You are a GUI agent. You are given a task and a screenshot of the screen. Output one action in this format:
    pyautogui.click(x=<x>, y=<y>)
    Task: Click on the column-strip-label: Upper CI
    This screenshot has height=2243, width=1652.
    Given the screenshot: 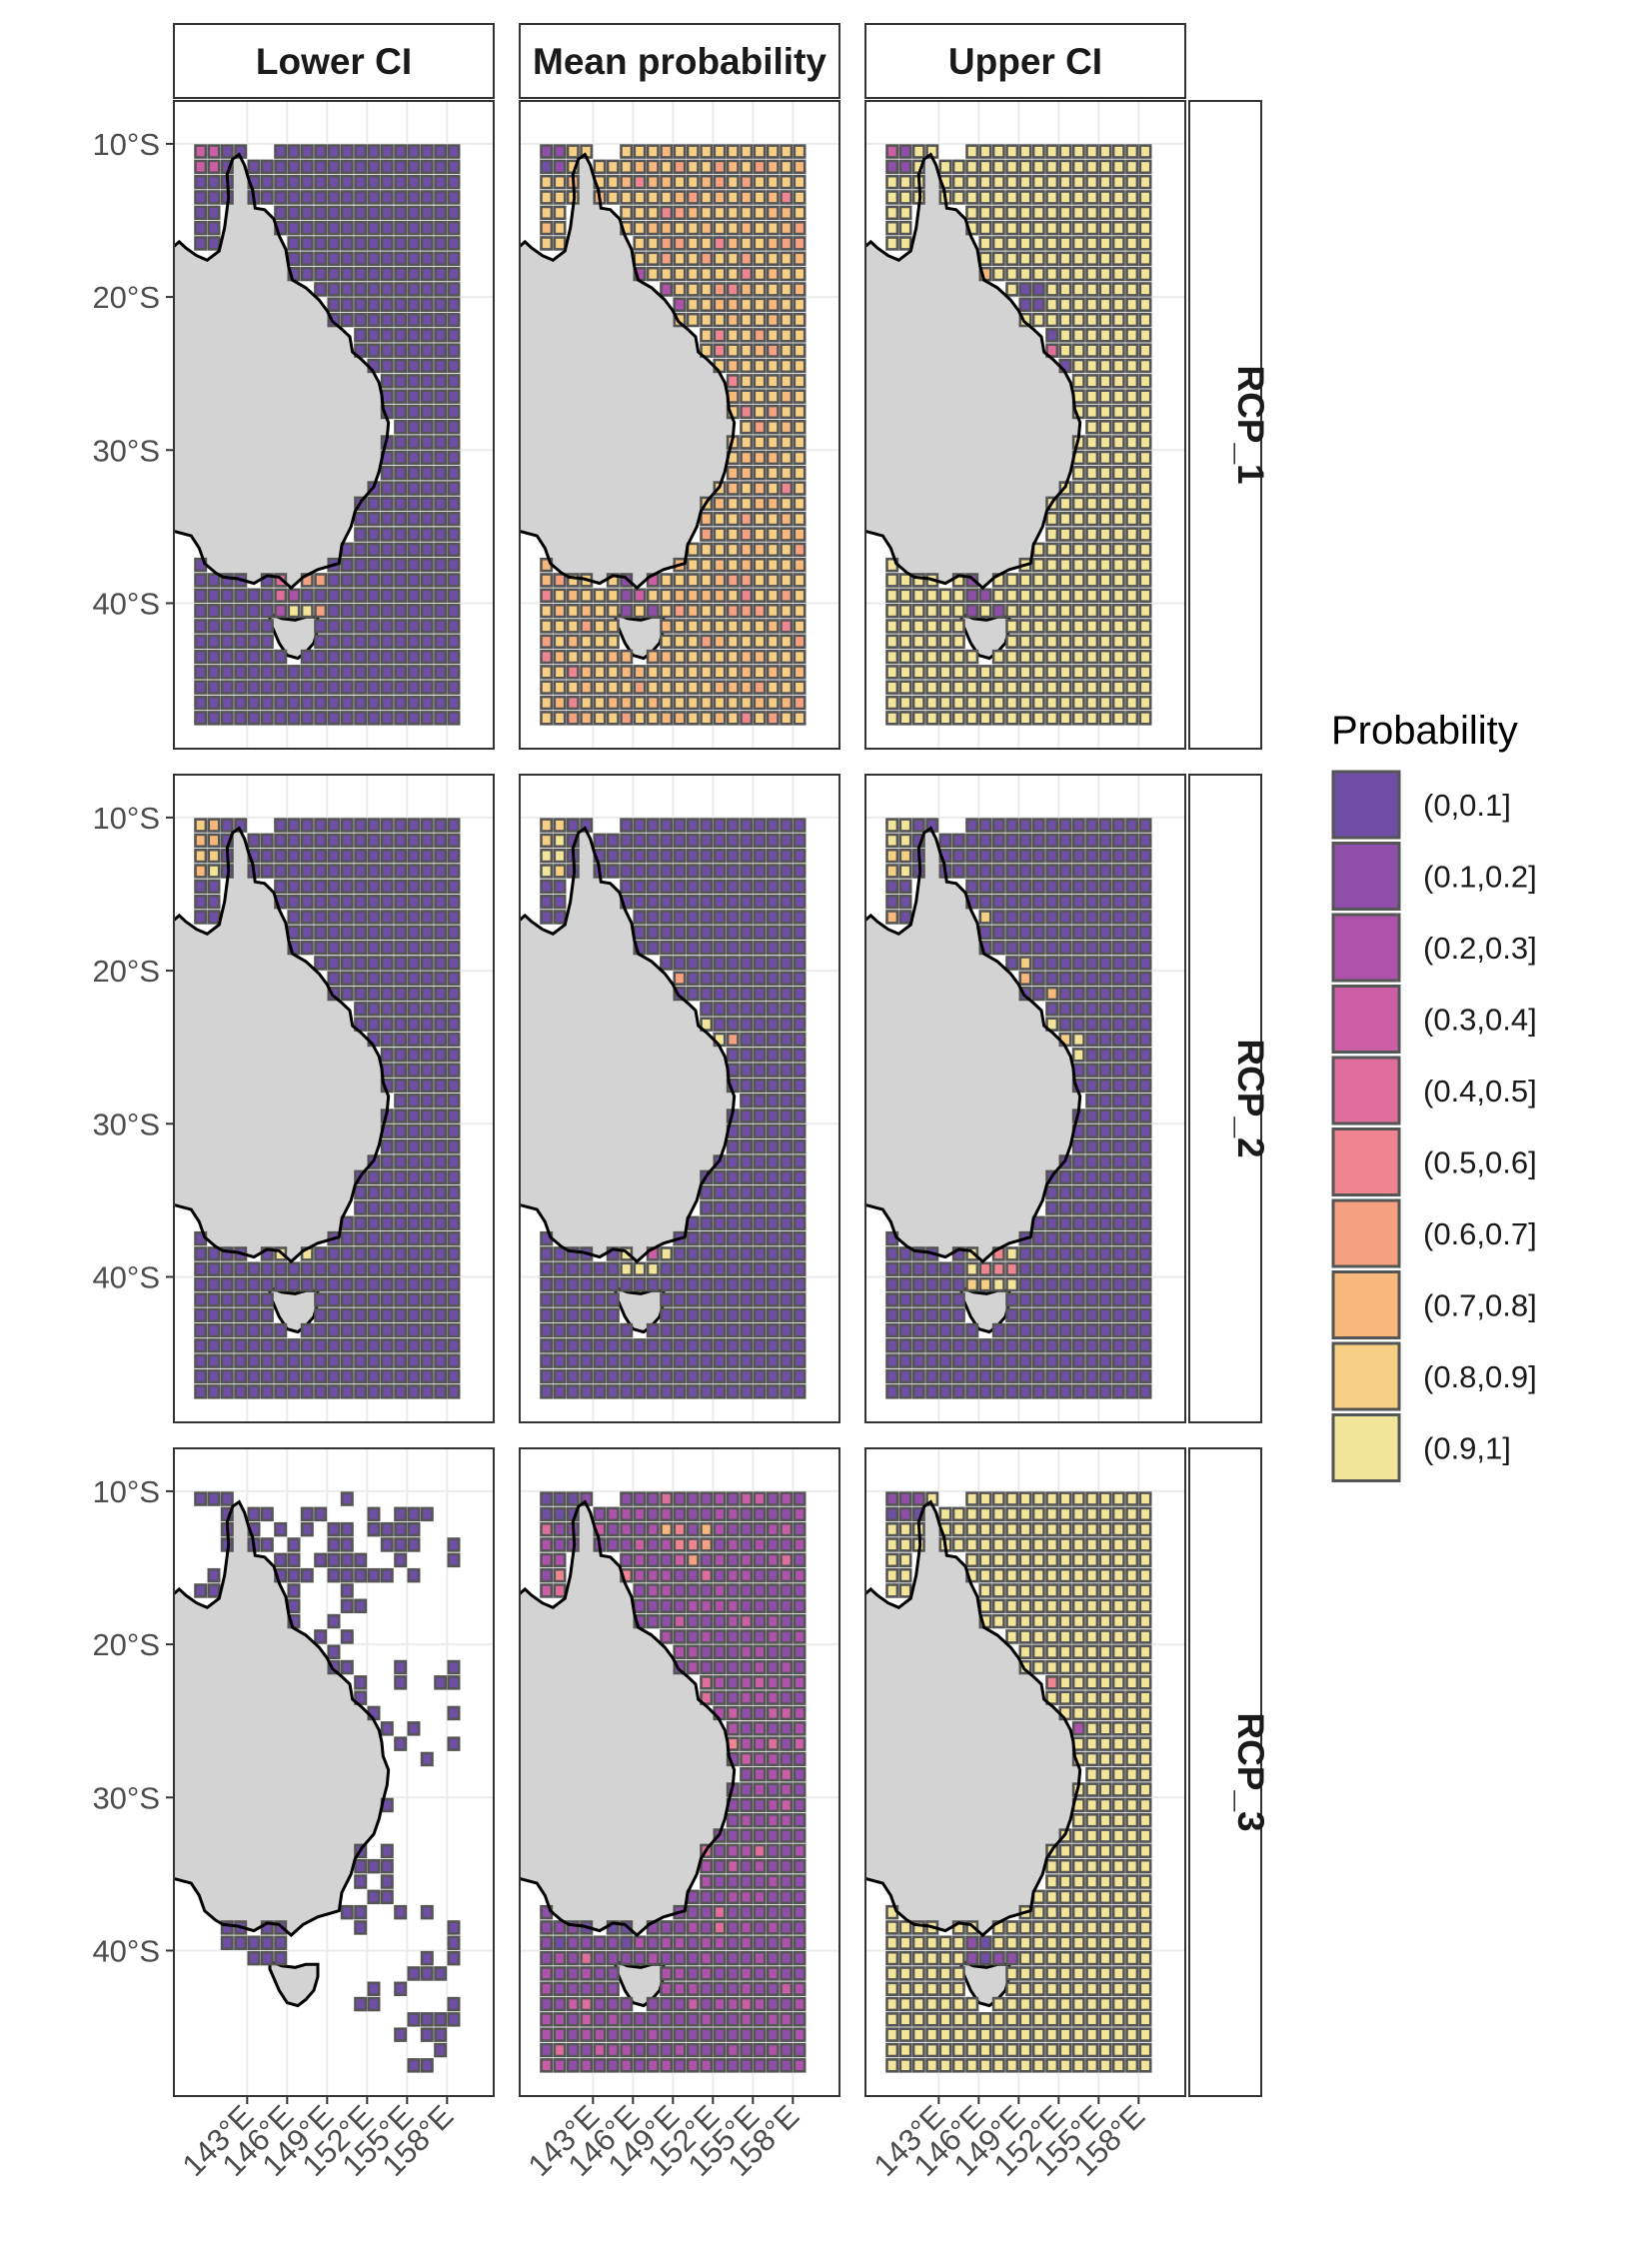 What is the action you would take?
    pyautogui.click(x=1025, y=61)
    